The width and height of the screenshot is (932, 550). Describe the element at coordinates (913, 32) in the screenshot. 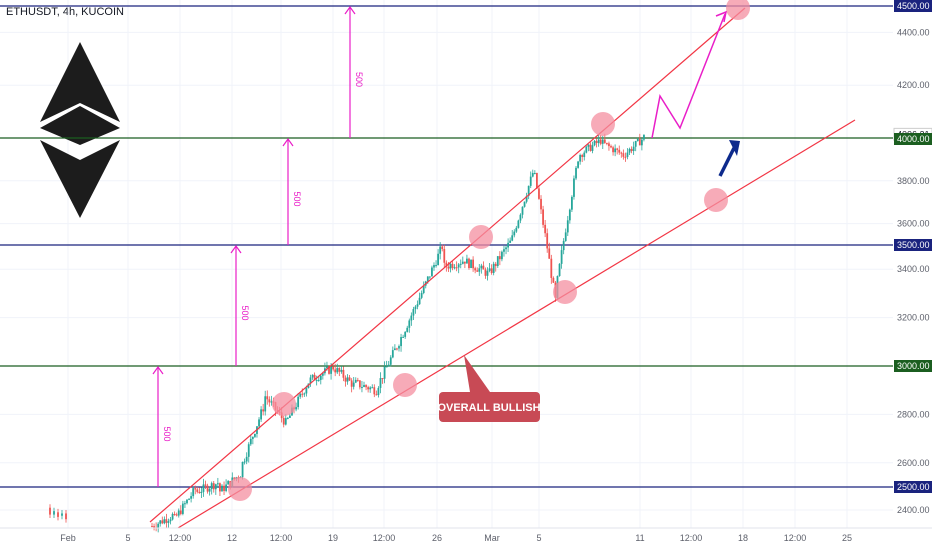

I see `price-tick-label: 4400.00` at that location.